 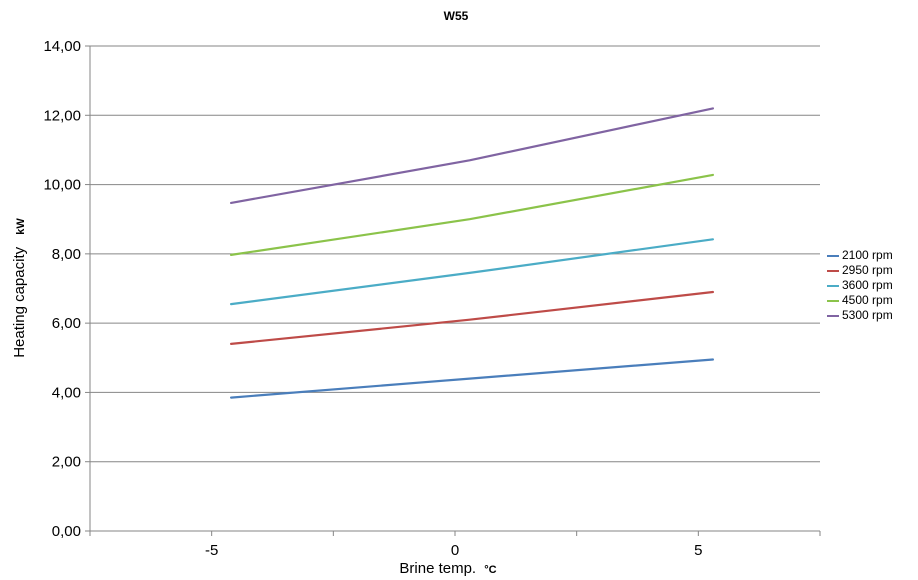 I want to click on y-axis-unit: kW, so click(x=21, y=226).